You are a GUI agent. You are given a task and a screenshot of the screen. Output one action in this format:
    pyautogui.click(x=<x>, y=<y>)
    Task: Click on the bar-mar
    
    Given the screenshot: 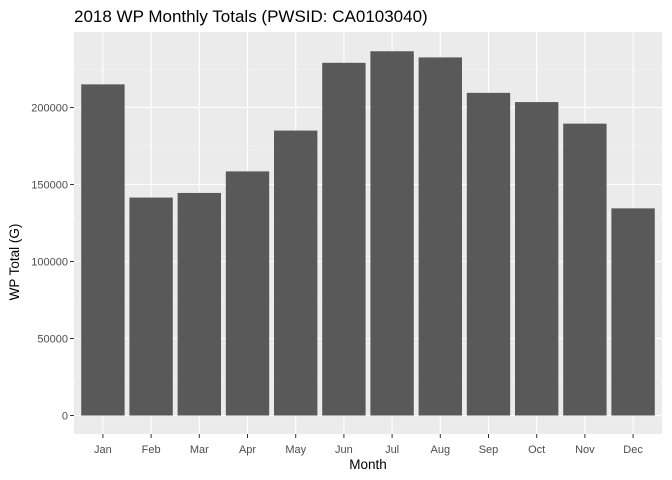 What is the action you would take?
    pyautogui.click(x=199, y=304)
    